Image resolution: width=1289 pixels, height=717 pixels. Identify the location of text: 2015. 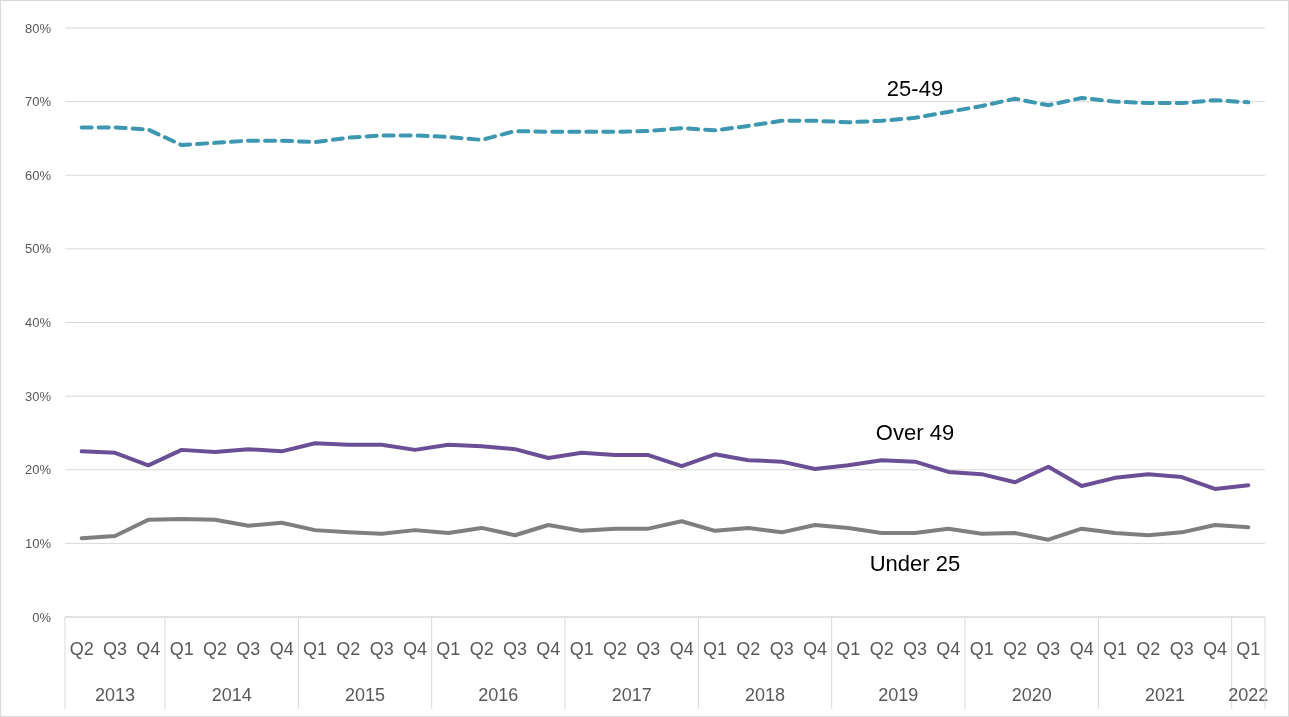
(365, 695).